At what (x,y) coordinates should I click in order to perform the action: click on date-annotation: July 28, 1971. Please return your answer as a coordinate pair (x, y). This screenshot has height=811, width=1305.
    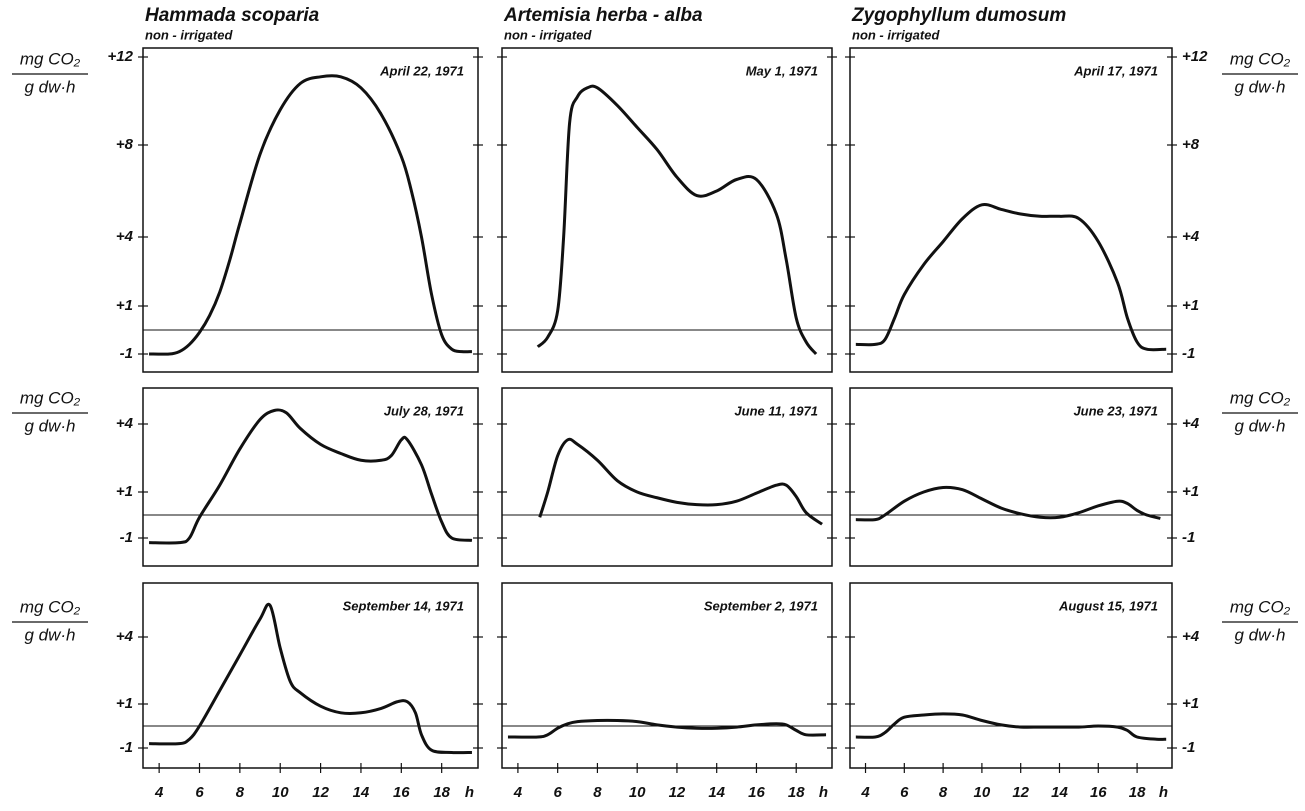
    Looking at the image, I should click on (424, 410).